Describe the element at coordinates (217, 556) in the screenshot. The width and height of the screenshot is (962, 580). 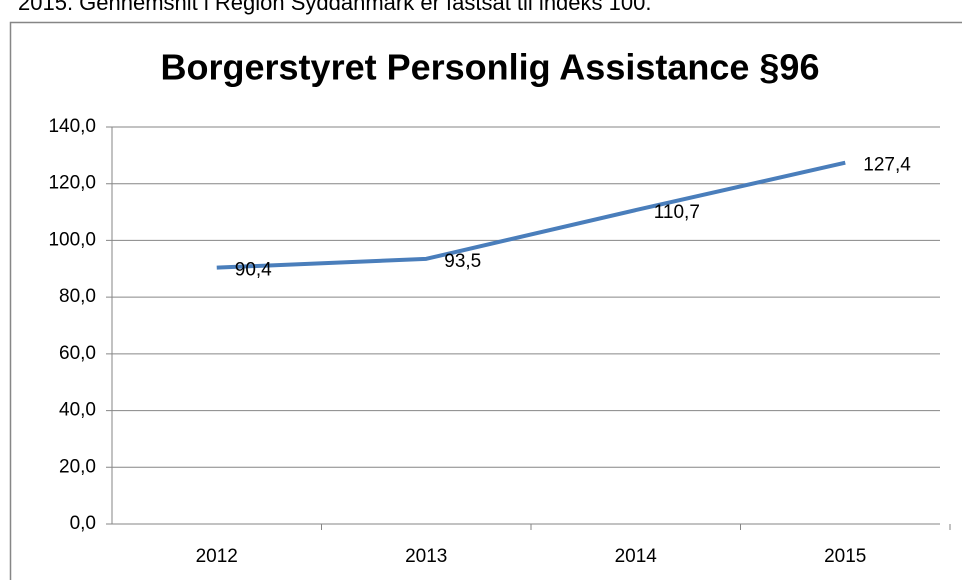
I see `x-tick-label: 2012` at that location.